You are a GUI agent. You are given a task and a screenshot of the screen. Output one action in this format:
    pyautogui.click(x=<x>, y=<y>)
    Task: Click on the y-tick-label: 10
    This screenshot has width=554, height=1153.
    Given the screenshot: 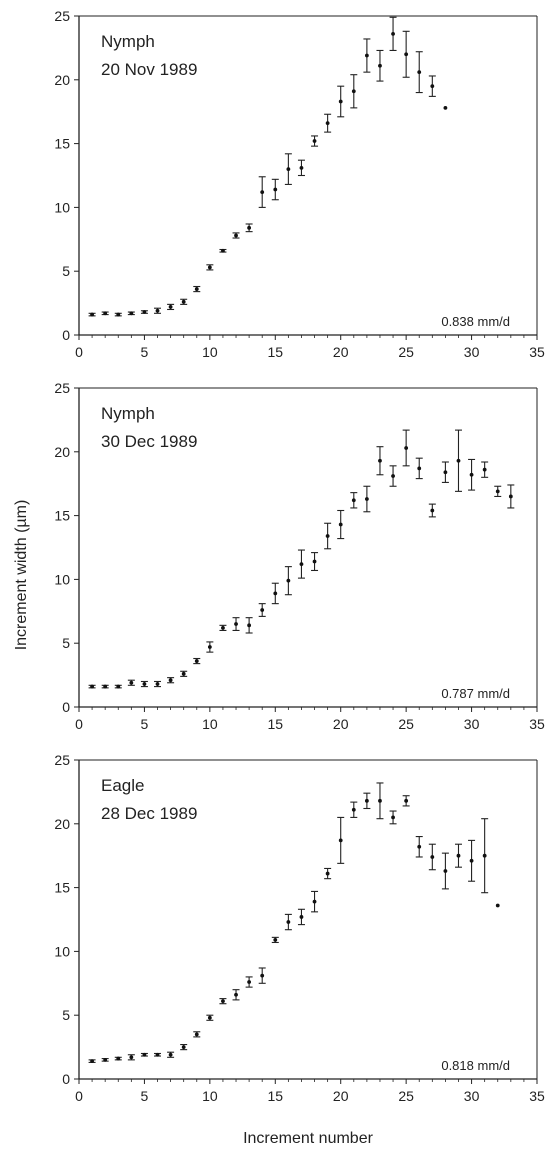 What is the action you would take?
    pyautogui.click(x=62, y=579)
    